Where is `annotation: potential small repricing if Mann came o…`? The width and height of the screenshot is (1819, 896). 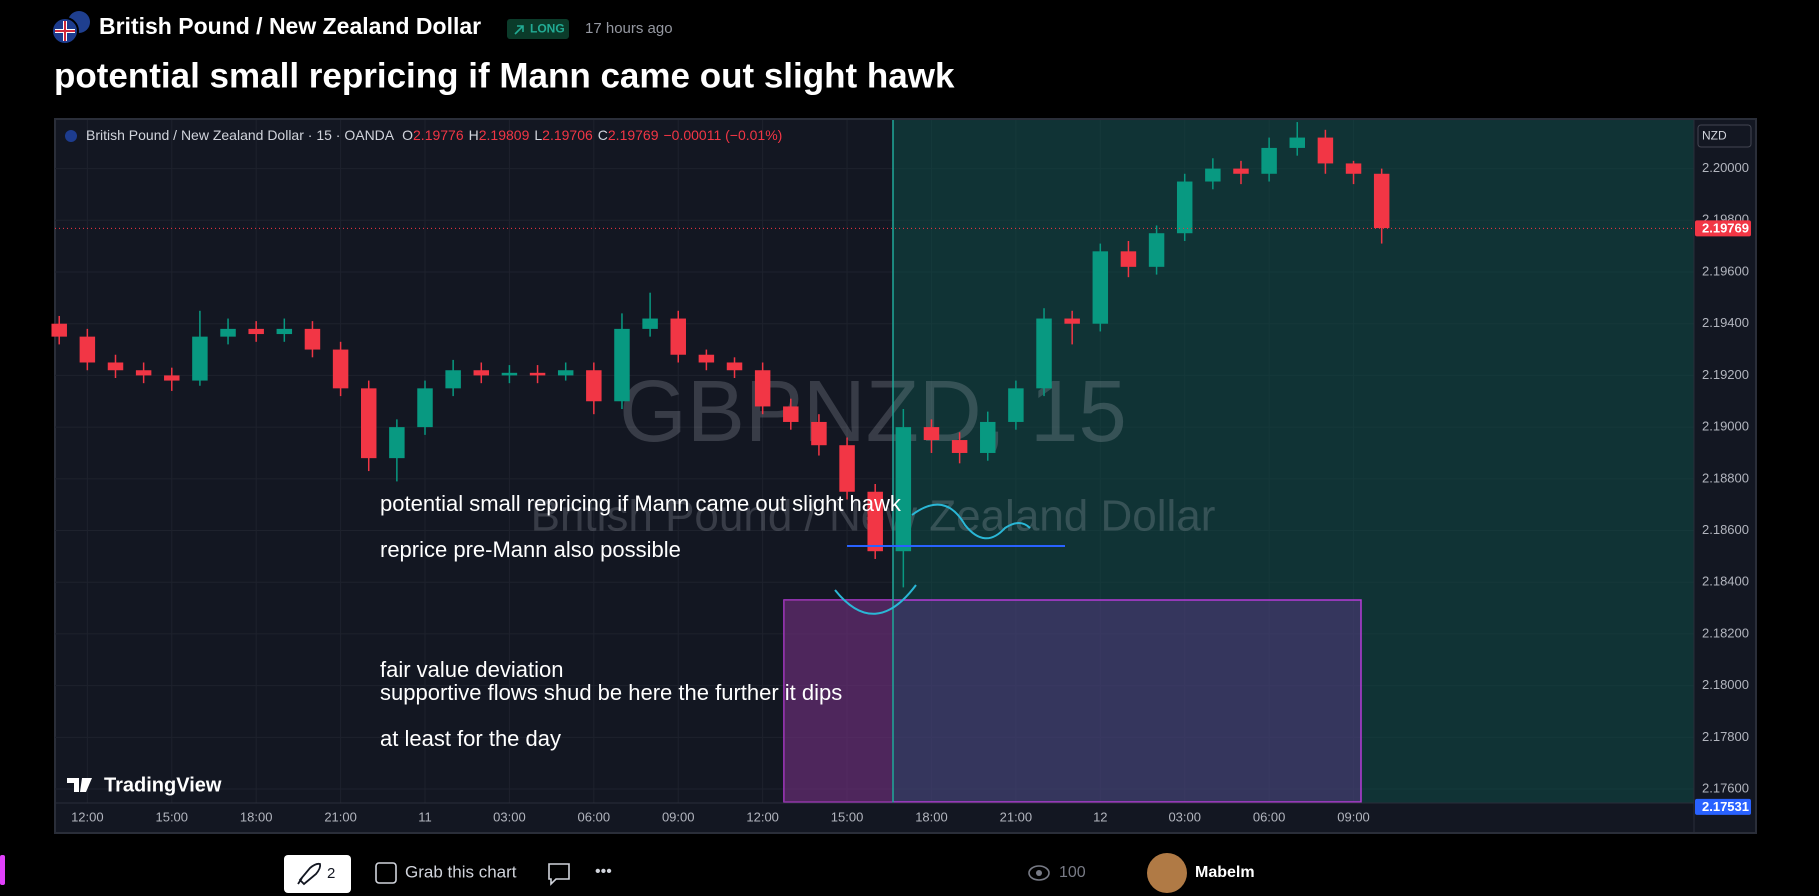 annotation: potential small repricing if Mann came o… is located at coordinates (641, 503).